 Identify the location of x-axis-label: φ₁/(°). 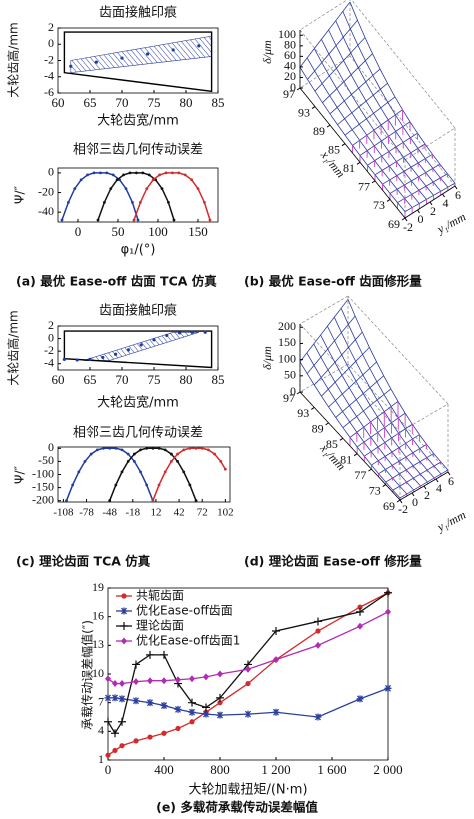
(138, 250).